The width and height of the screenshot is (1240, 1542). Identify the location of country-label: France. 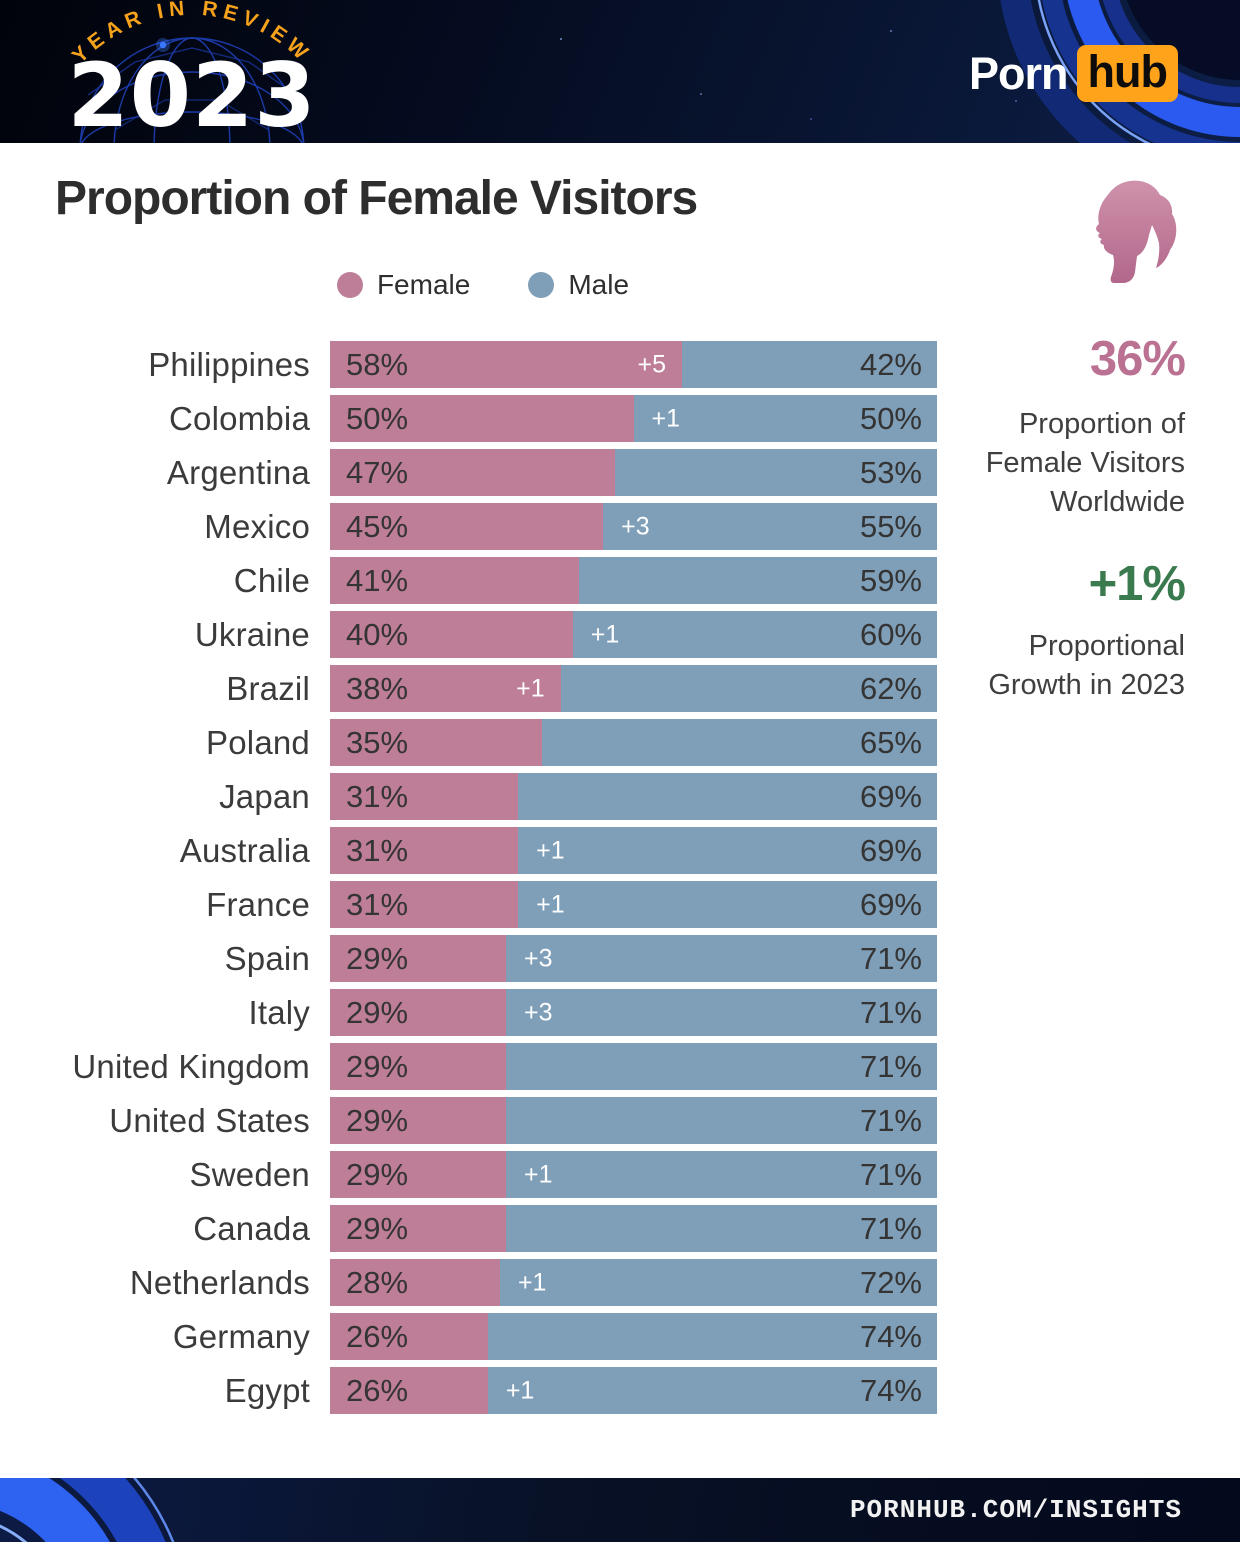
(258, 904).